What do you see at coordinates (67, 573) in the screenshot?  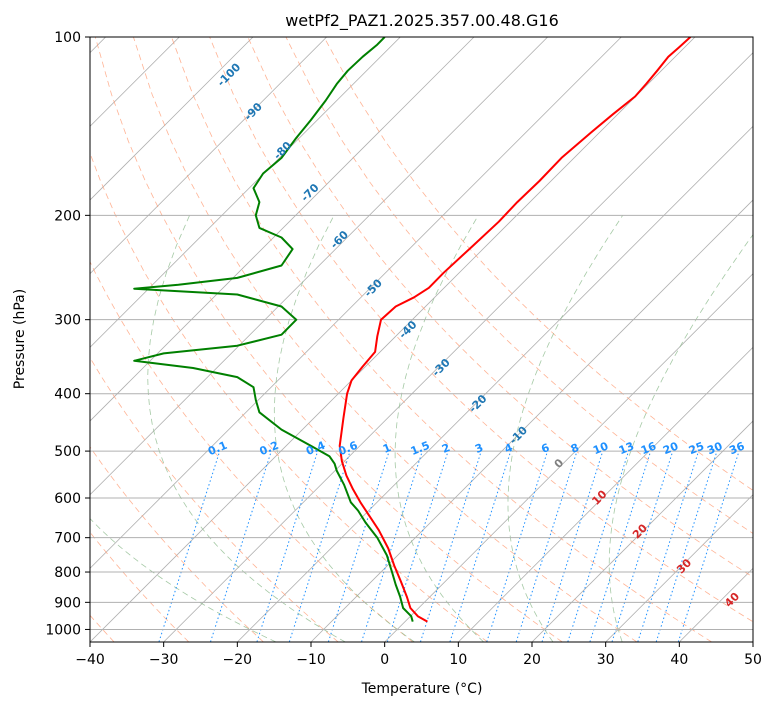 I see `y-tick-label: 800` at bounding box center [67, 573].